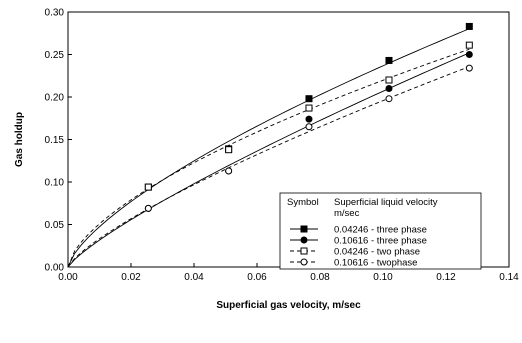 This screenshot has width=522, height=343. Describe the element at coordinates (19, 139) in the screenshot. I see `y-axis-label: Gas holdup` at that location.